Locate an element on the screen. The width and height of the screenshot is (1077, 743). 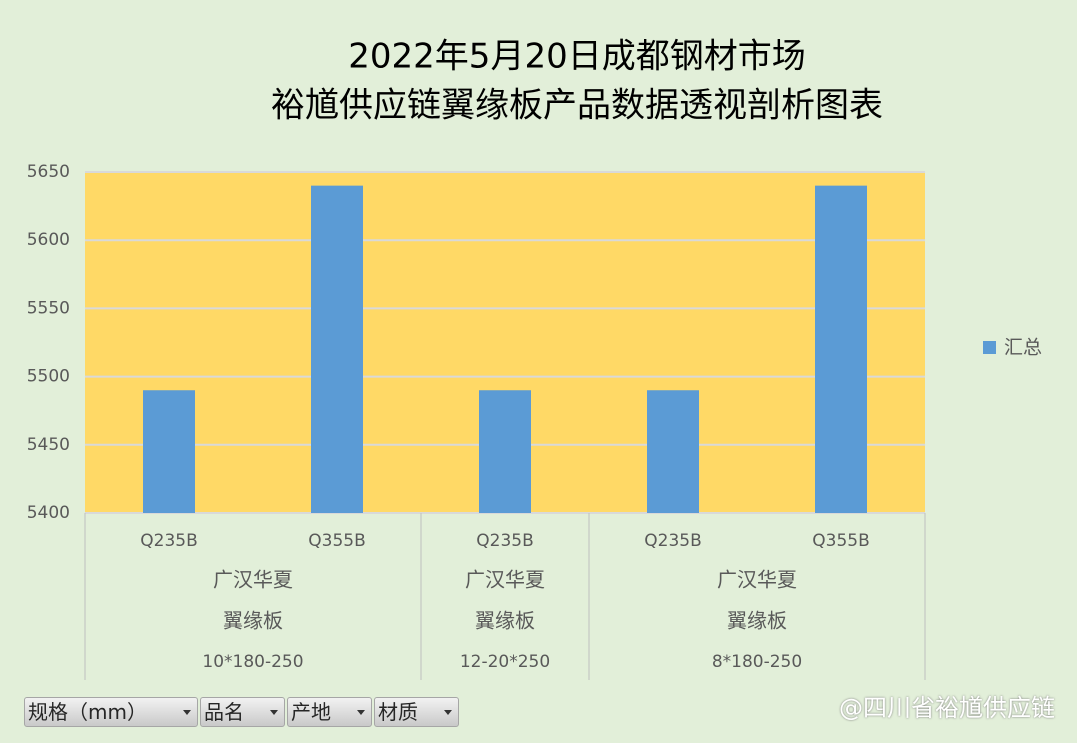
field-button: 品名 is located at coordinates (242, 712).